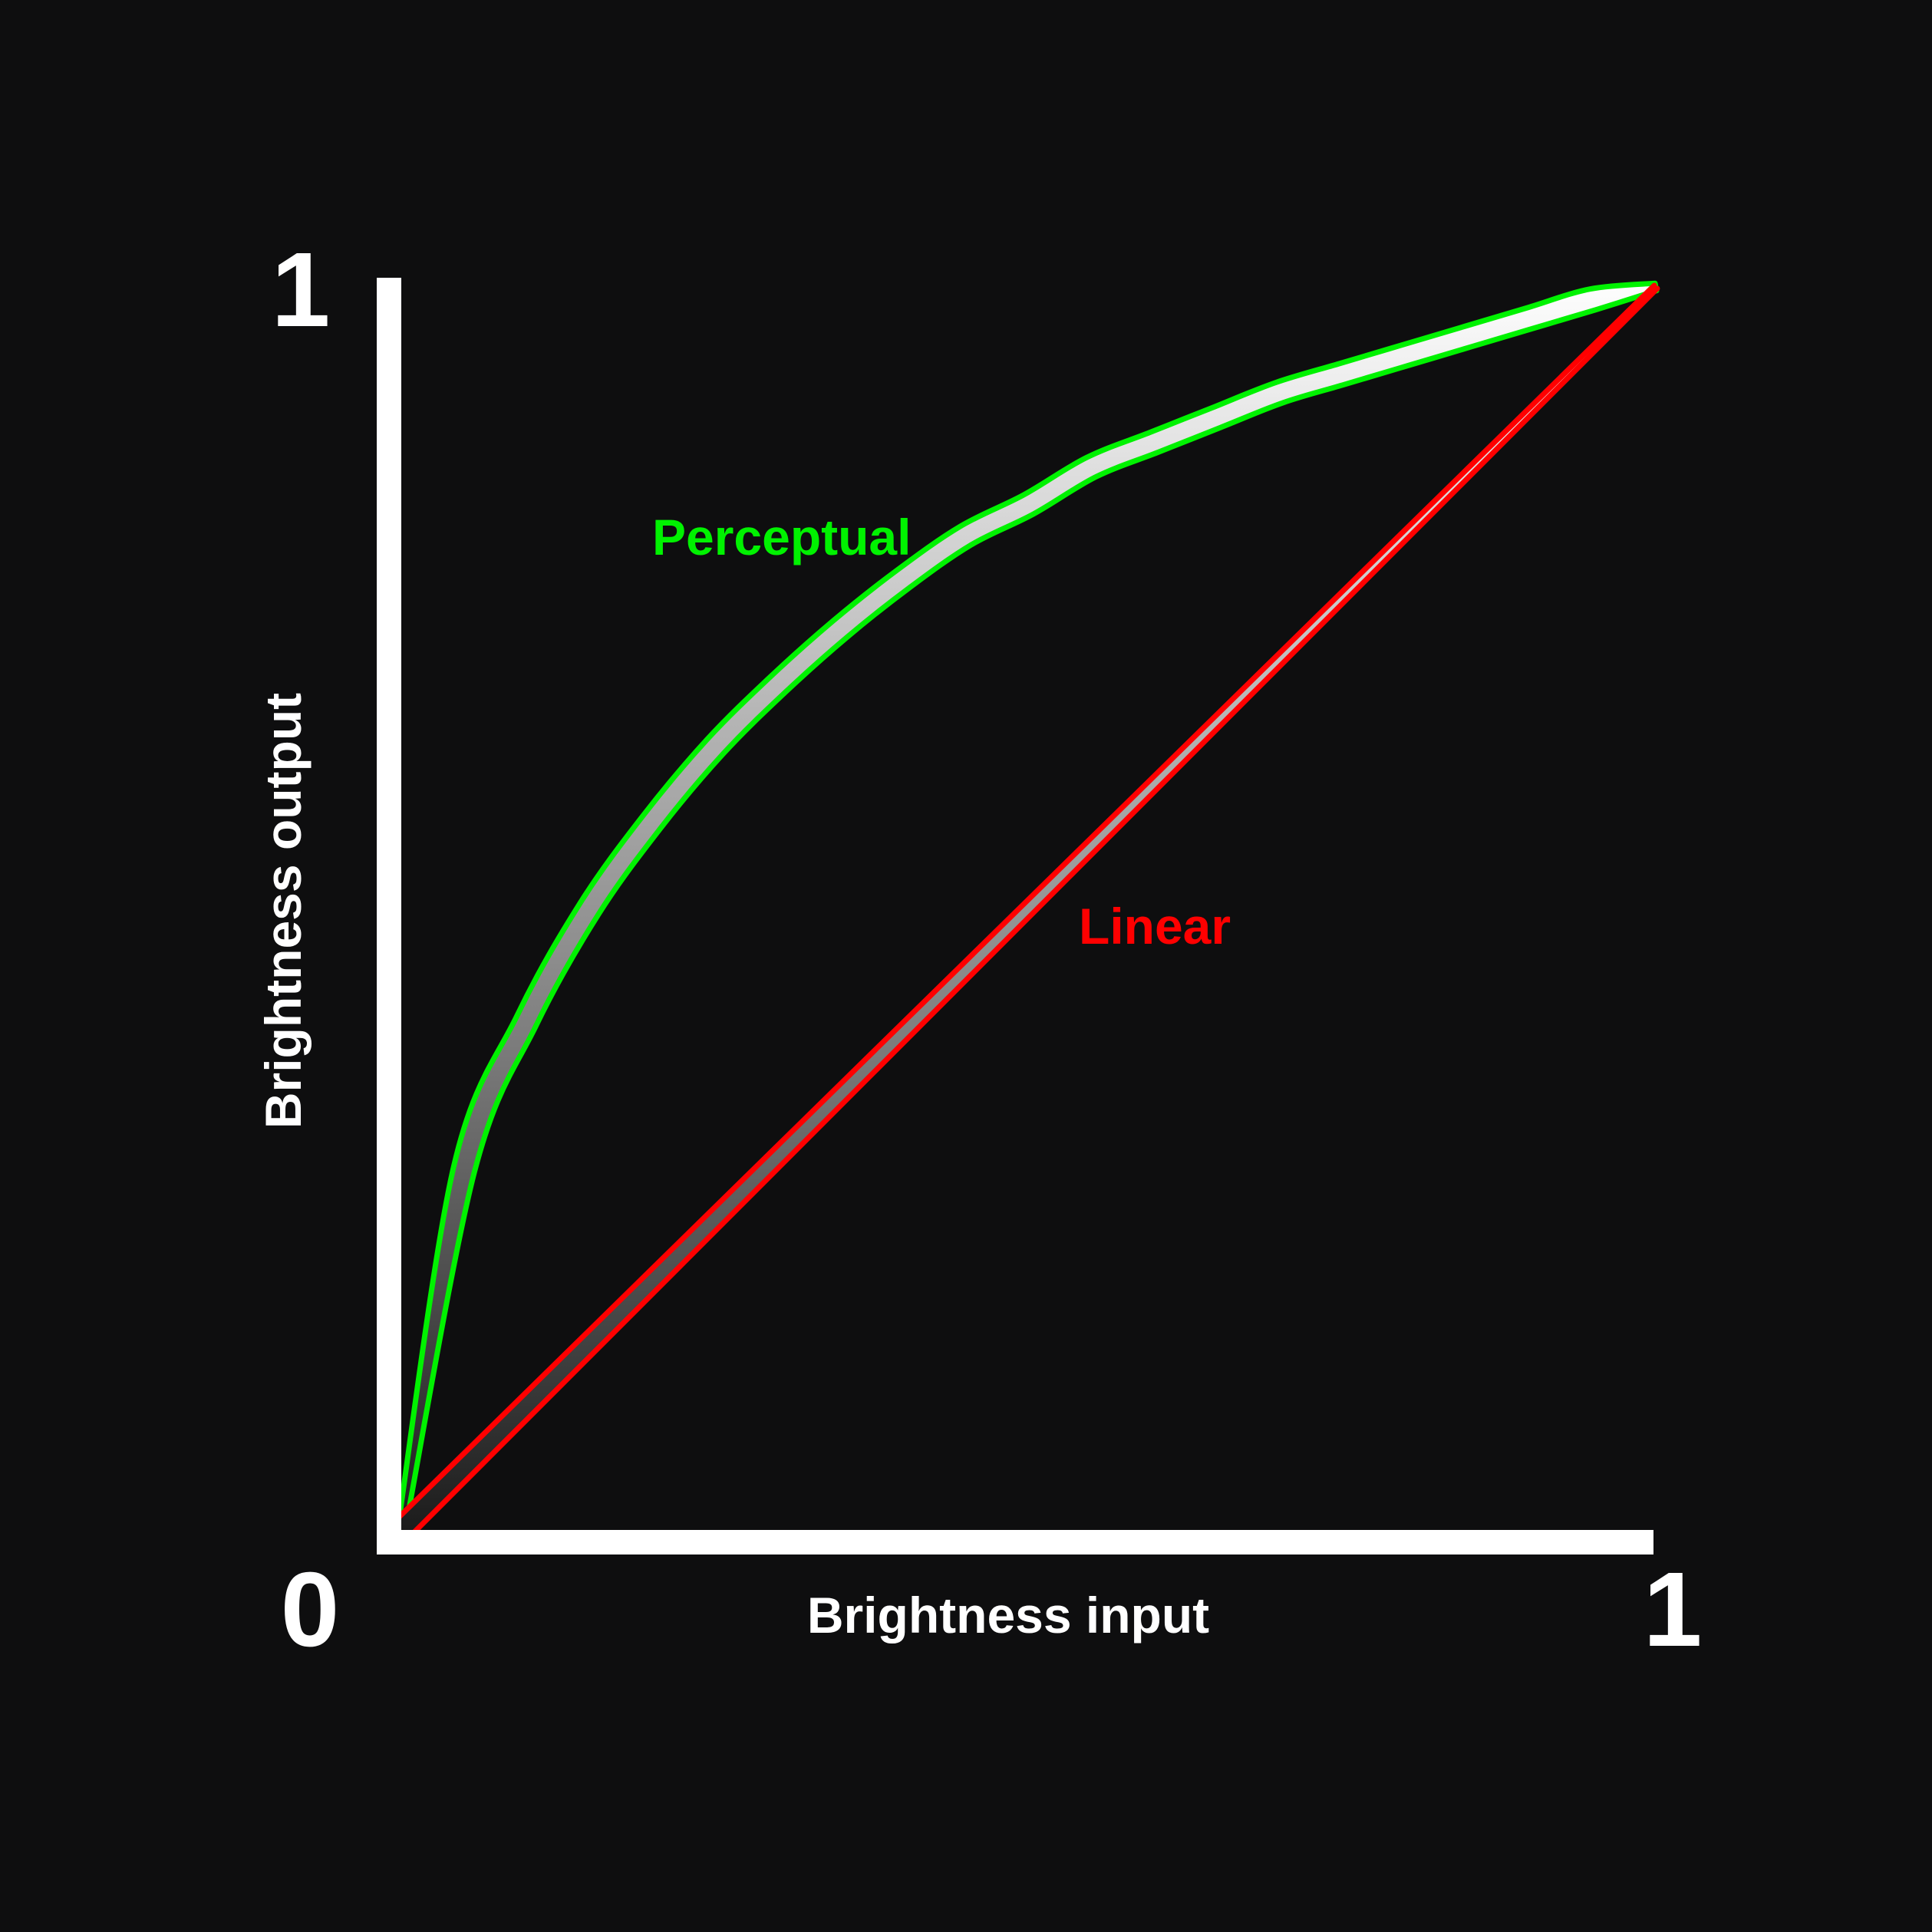 The width and height of the screenshot is (1932, 1932). What do you see at coordinates (1673, 1610) in the screenshot?
I see `x-max-tick-label: 1` at bounding box center [1673, 1610].